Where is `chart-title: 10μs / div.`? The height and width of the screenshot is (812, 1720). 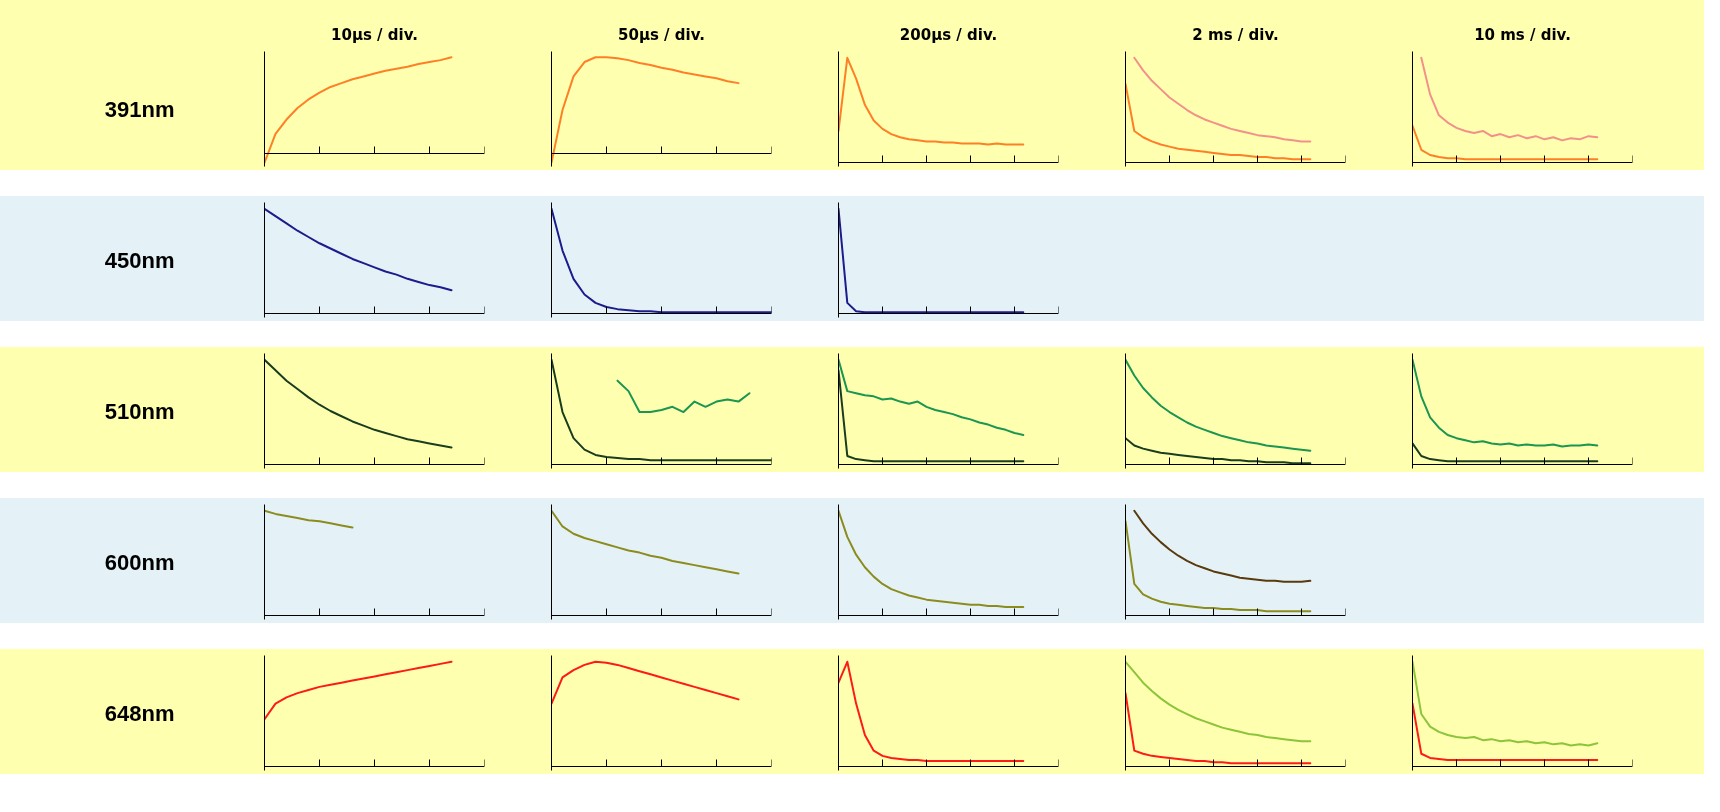
chart-title: 10μs / div. is located at coordinates (374, 34).